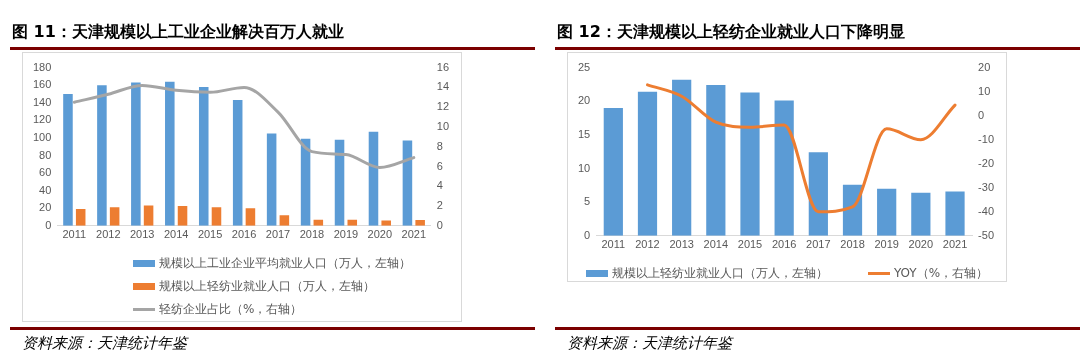 The height and width of the screenshot is (364, 1085). Describe the element at coordinates (45, 172) in the screenshot. I see `y-tick-label: 60` at that location.